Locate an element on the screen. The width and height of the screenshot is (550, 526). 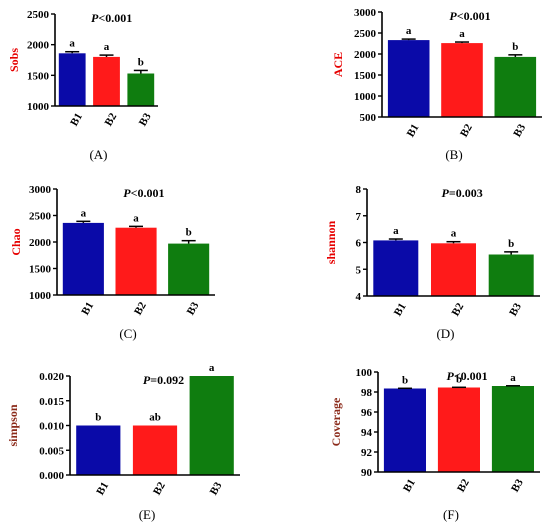
panel-caption: (C) is located at coordinates (127, 333).